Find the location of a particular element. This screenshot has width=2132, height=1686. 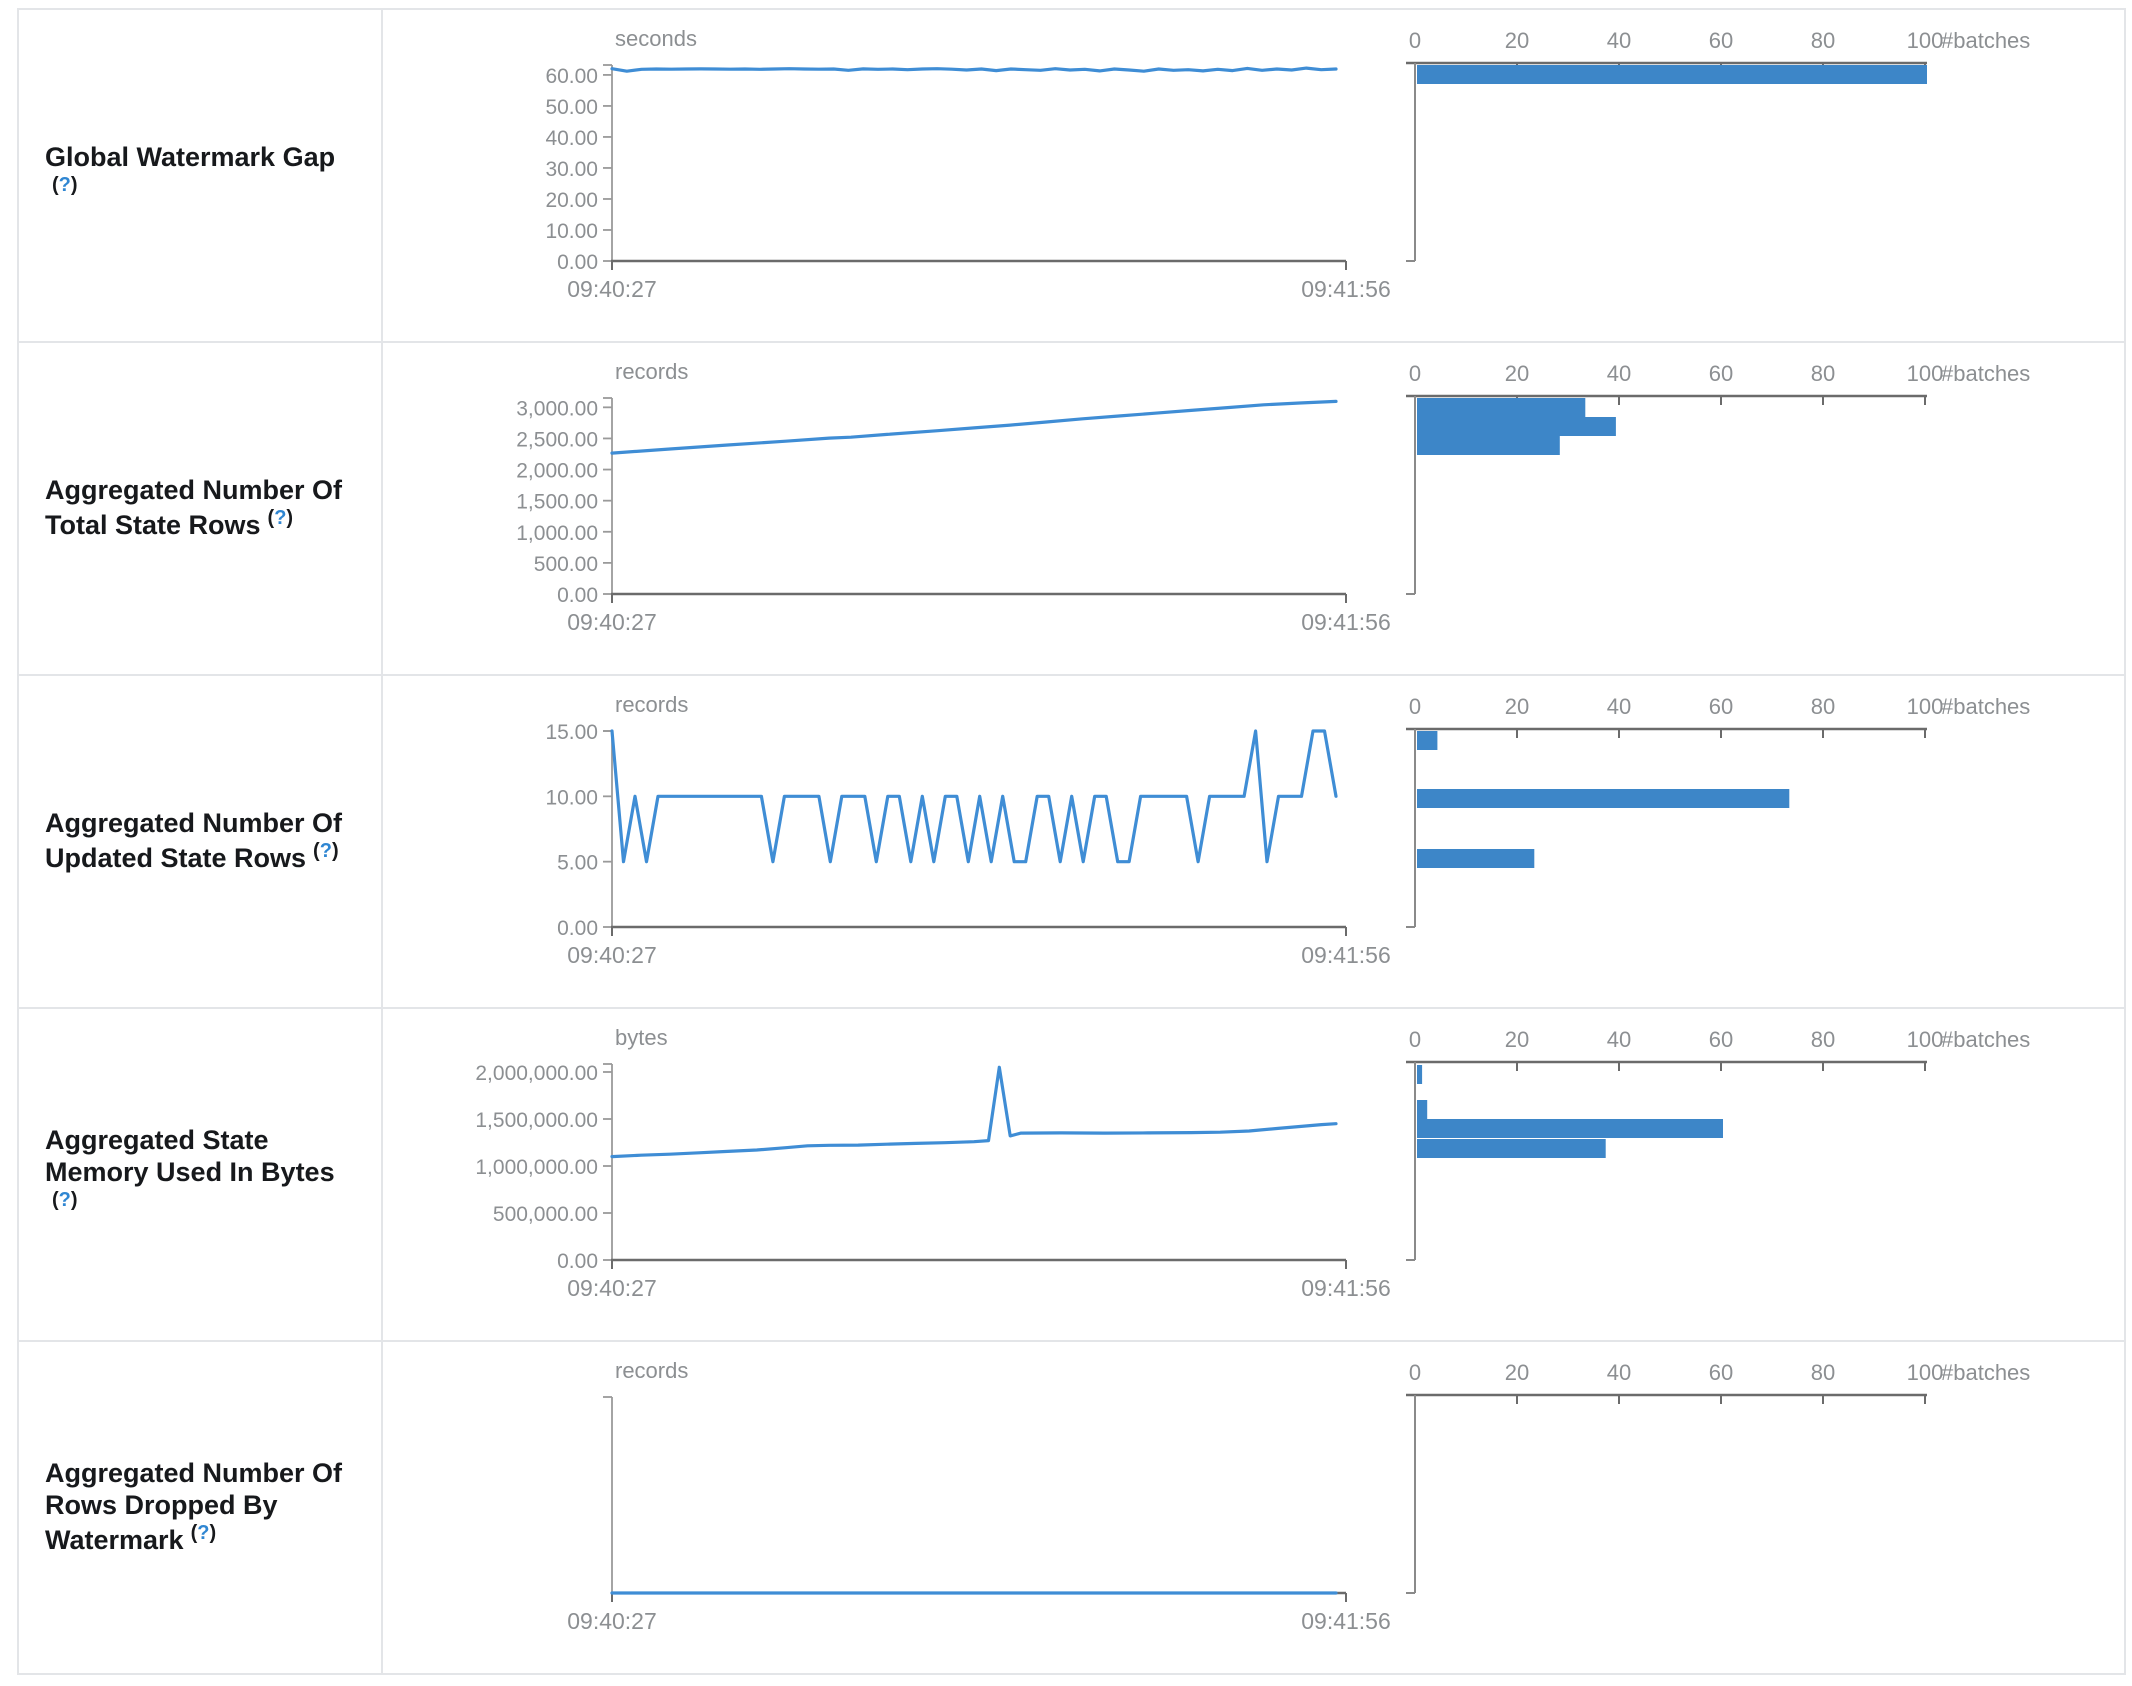

y-tick-label: 500.00 is located at coordinates (566, 564).